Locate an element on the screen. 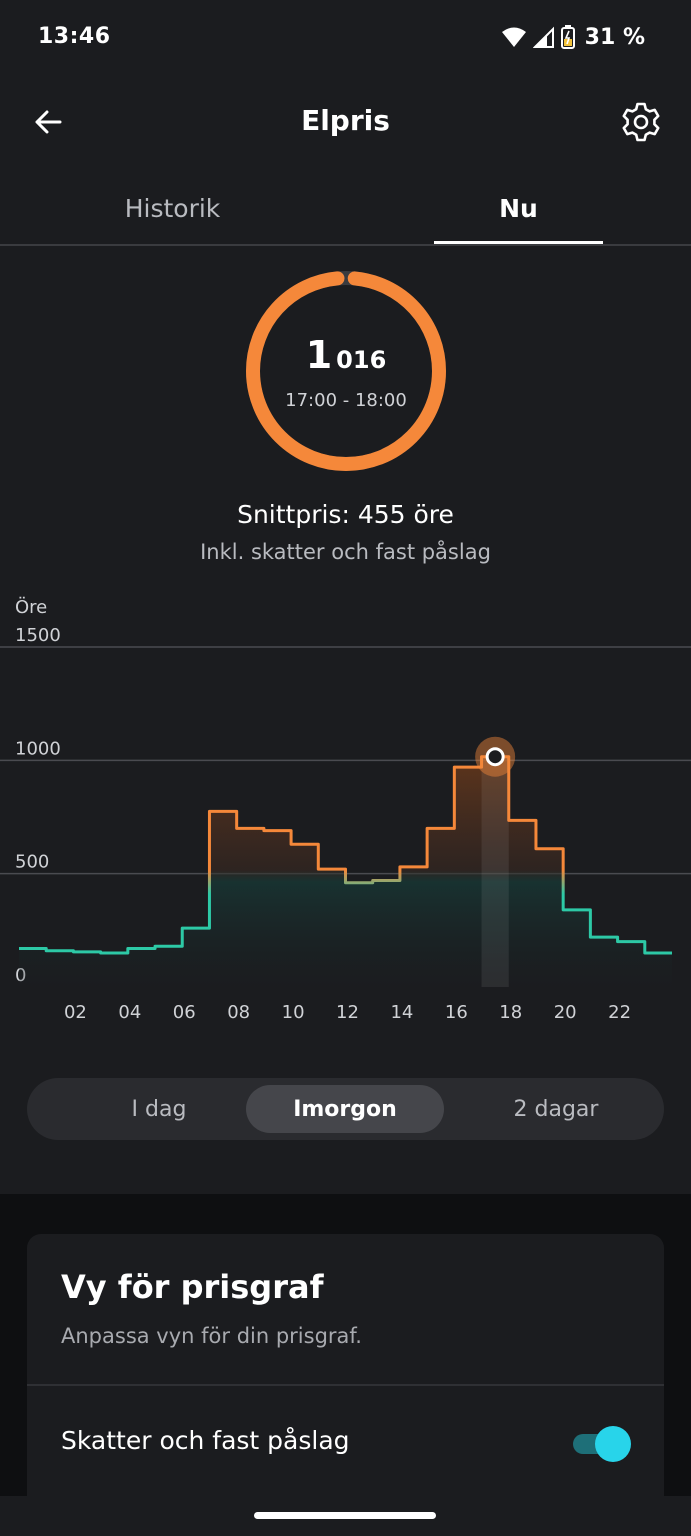 This screenshot has height=1536, width=691. status-bar: 13:46 31 % is located at coordinates (345, 38).